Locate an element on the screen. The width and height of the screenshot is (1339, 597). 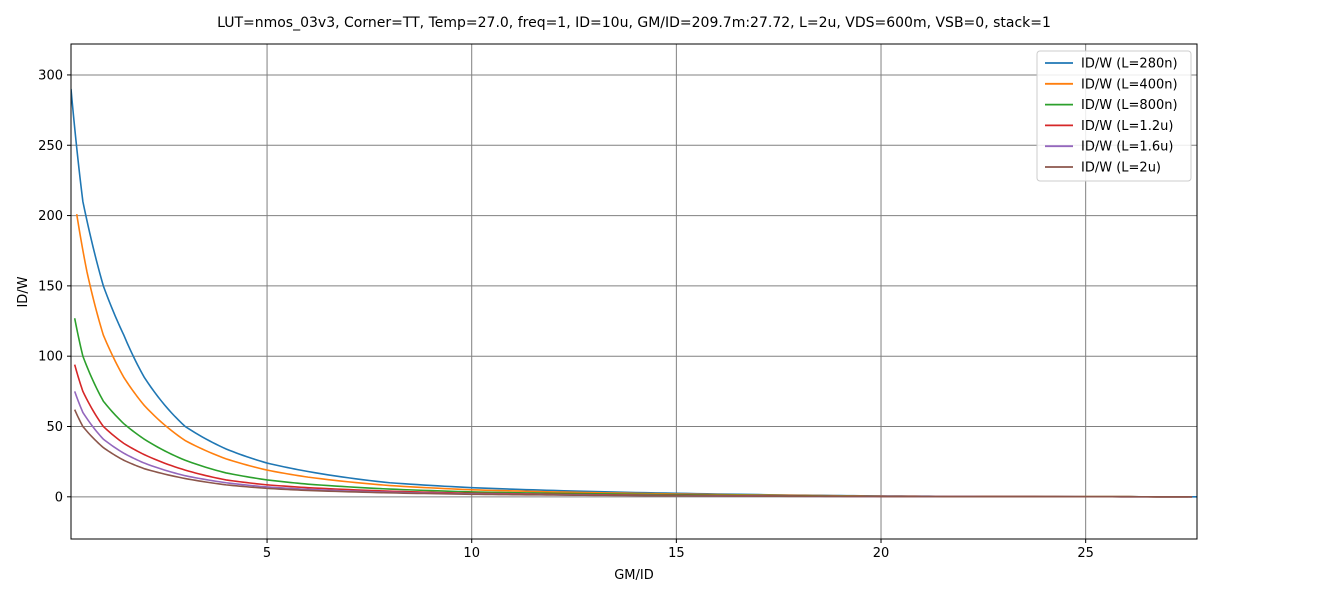
legend-entry: ID/W (L=1.2u) is located at coordinates (1127, 126).